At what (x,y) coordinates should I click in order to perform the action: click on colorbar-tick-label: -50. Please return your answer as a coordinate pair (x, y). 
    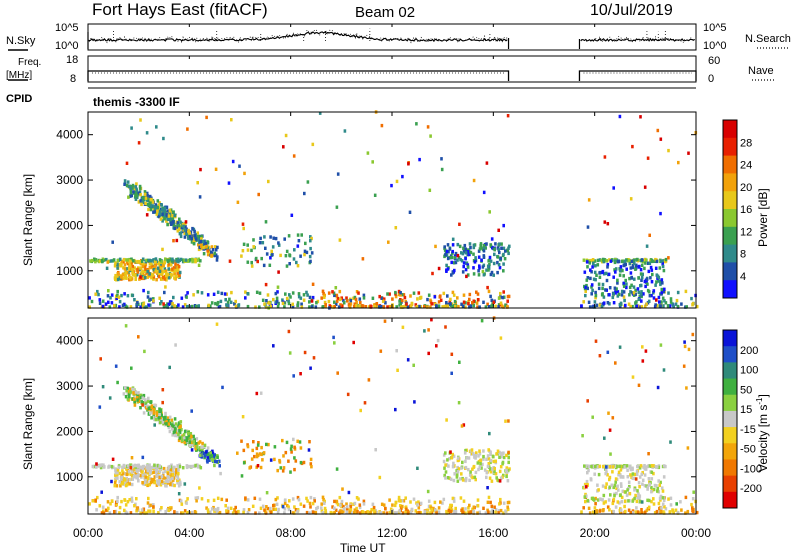
    Looking at the image, I should click on (748, 450).